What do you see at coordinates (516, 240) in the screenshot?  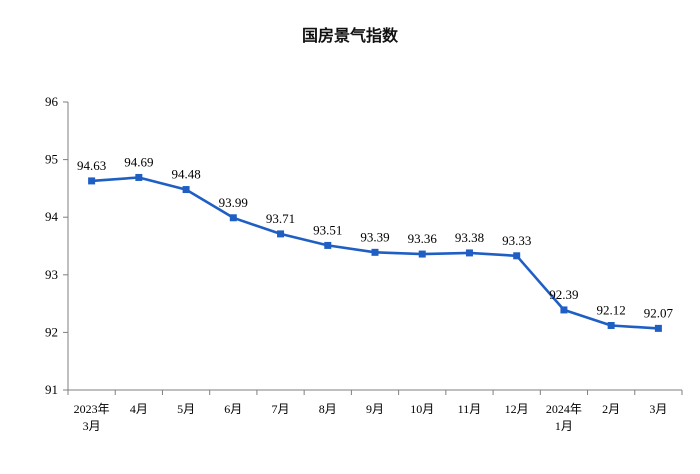 I see `data-label: 93.33` at bounding box center [516, 240].